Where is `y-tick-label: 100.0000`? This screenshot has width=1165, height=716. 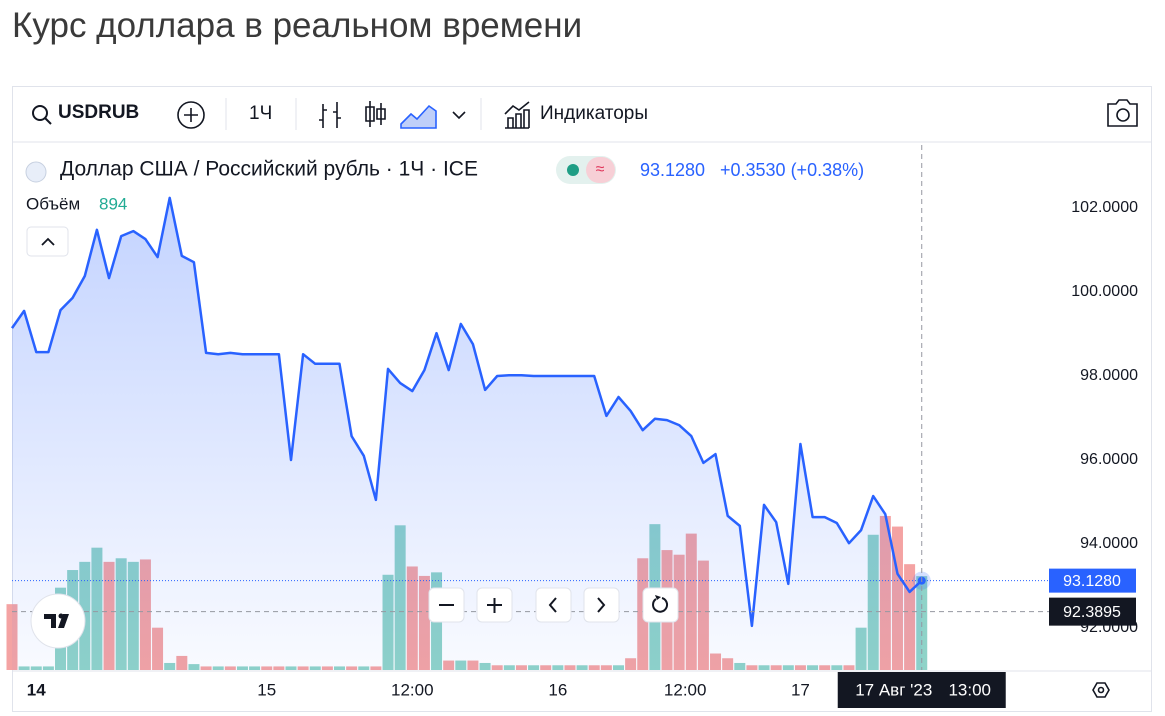 y-tick-label: 100.0000 is located at coordinates (1104, 291).